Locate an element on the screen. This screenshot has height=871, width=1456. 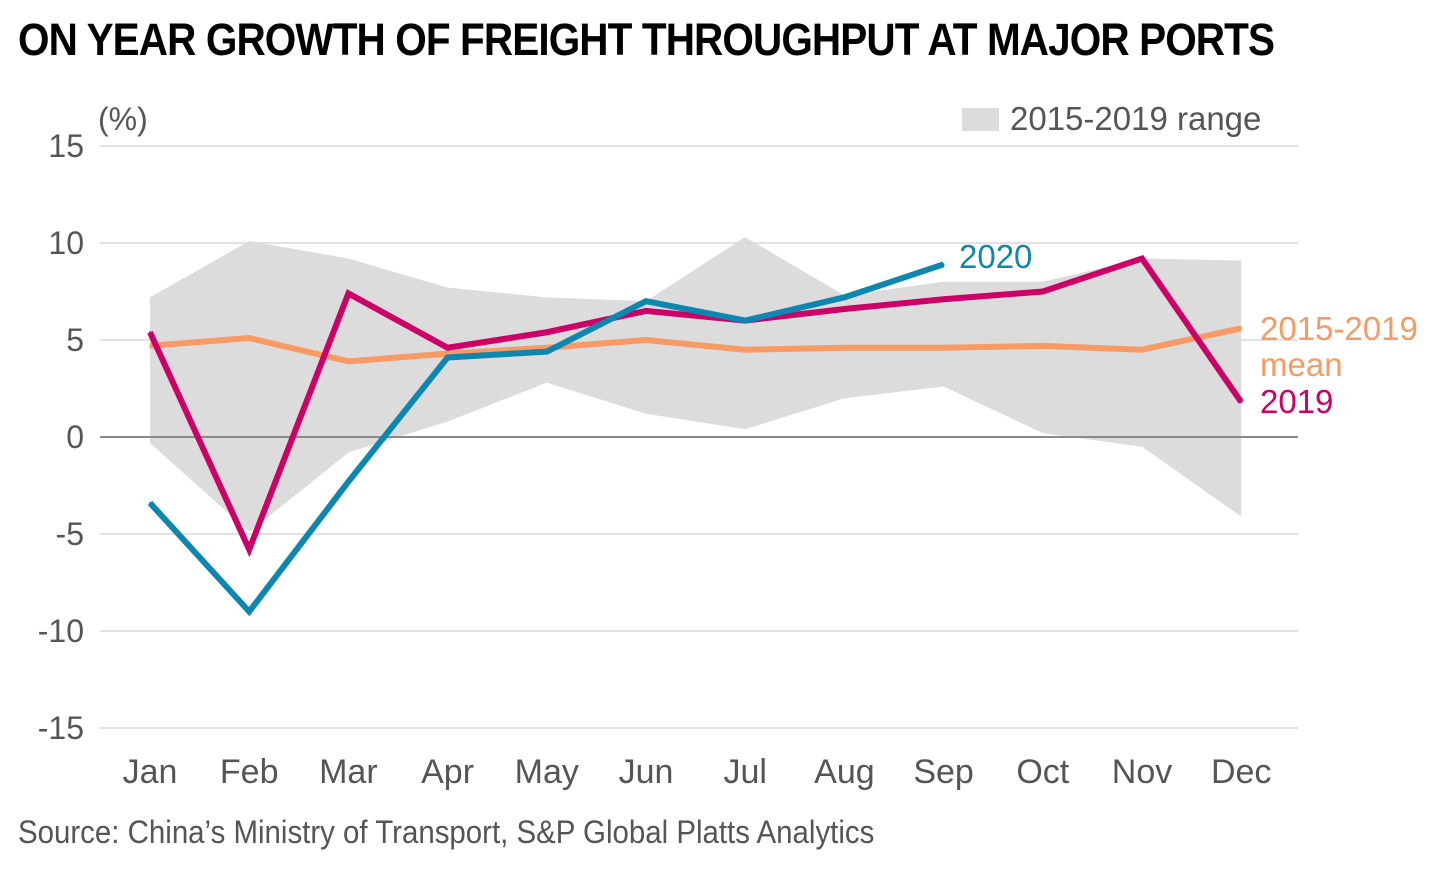
x-tick-label: Feb is located at coordinates (249, 772).